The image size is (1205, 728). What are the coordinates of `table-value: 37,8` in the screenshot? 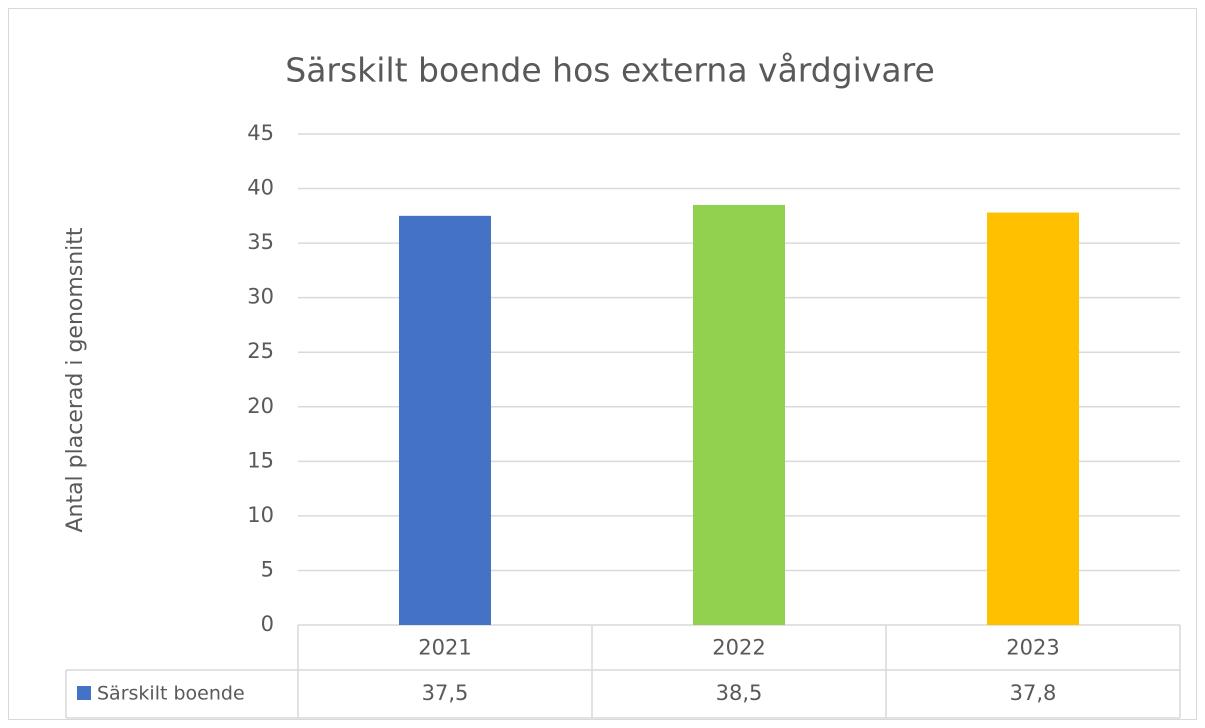 It's located at (1033, 693).